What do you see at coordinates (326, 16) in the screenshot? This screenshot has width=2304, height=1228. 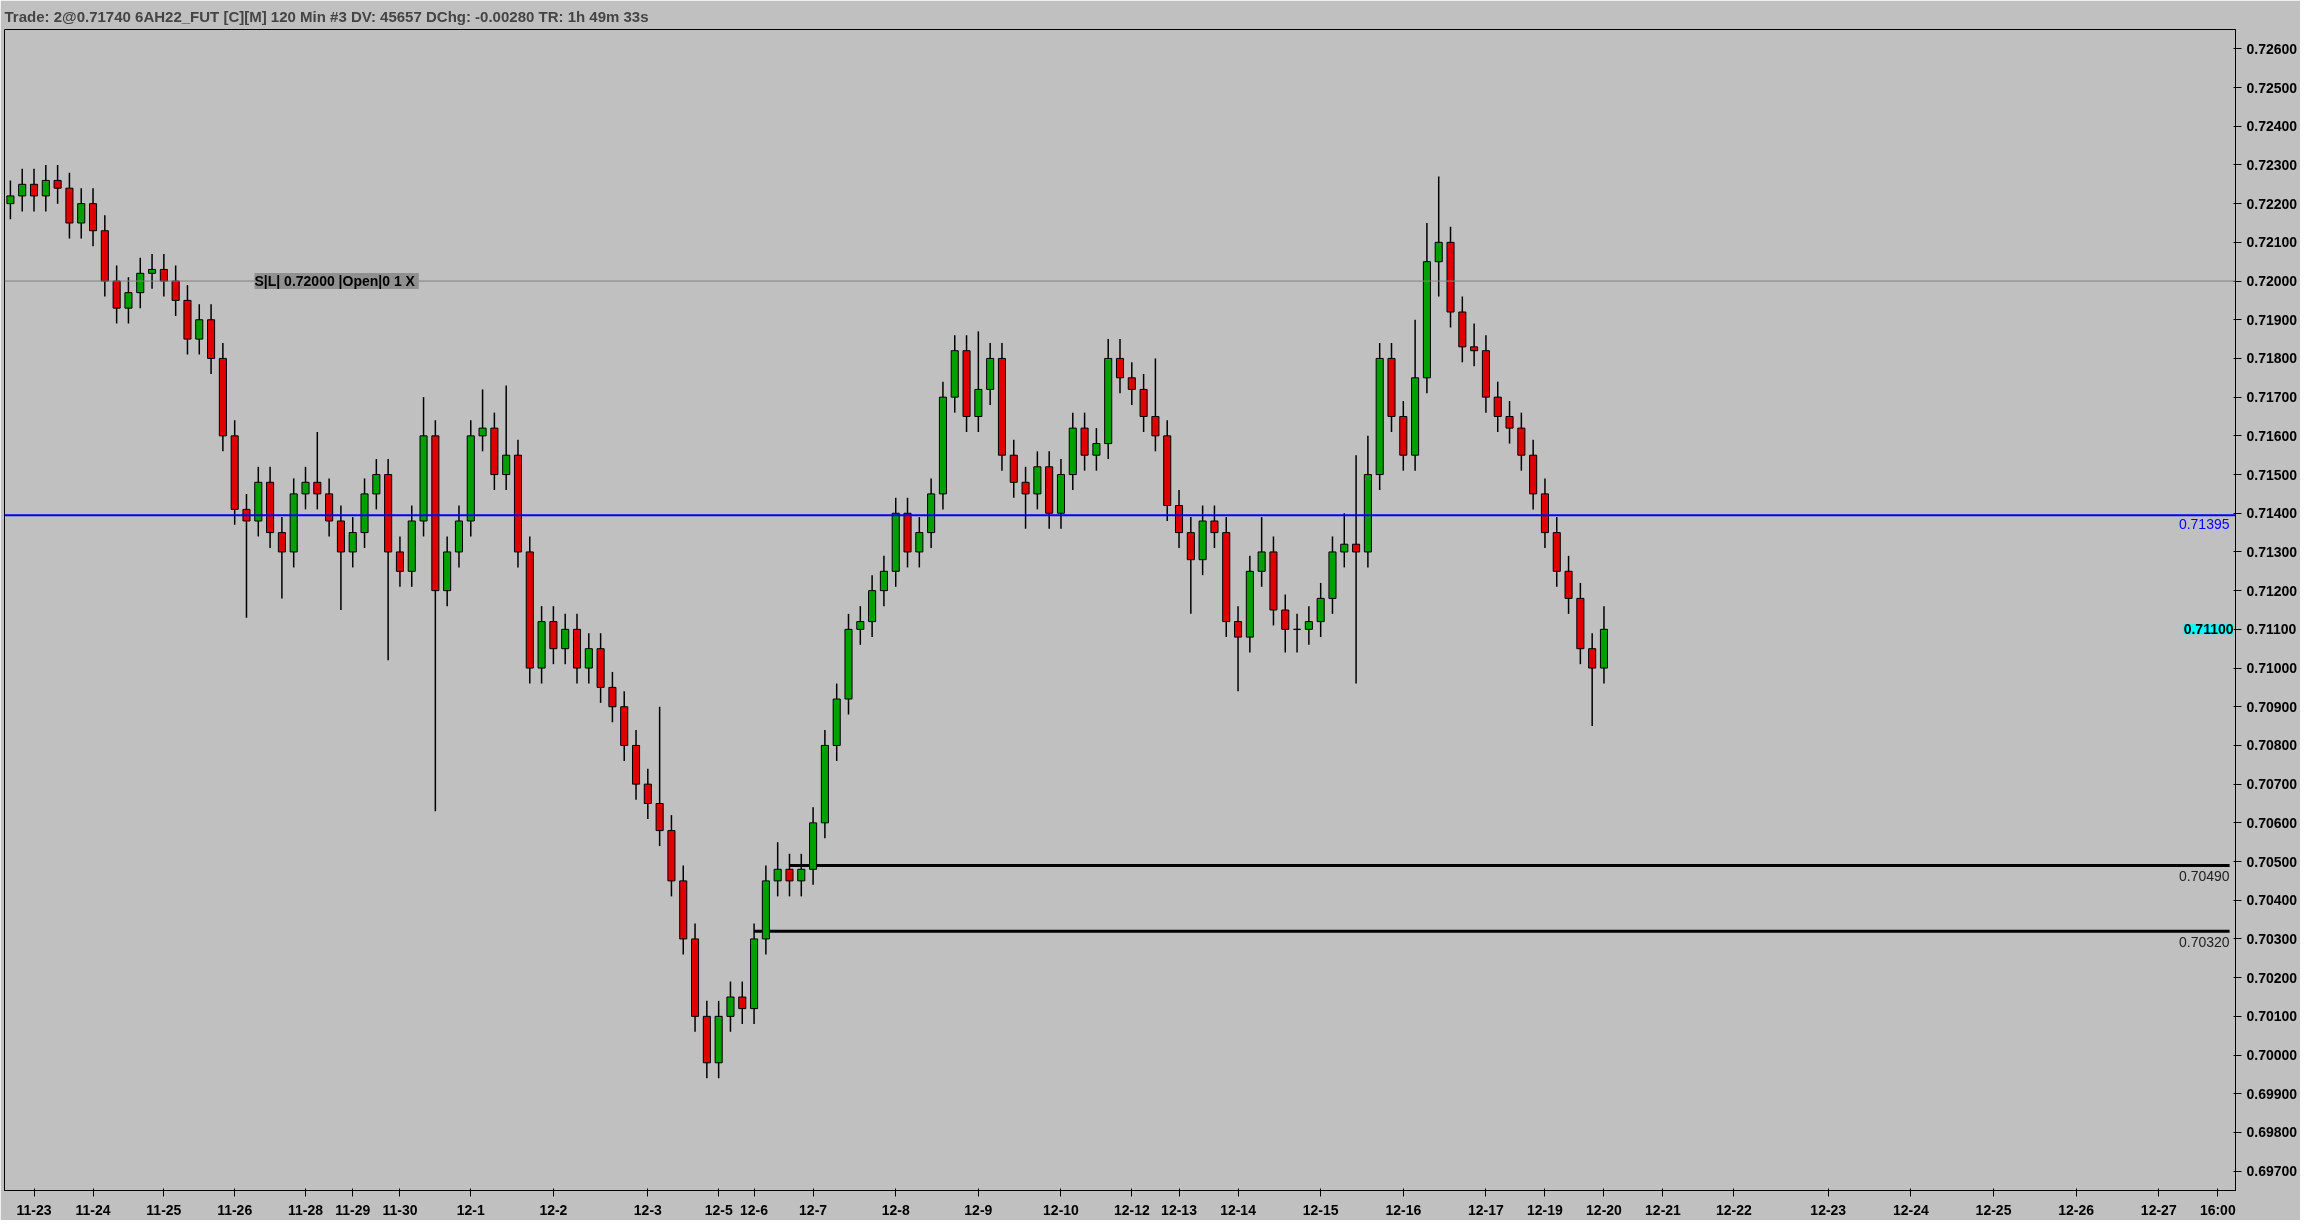 I see `chart-title: Trade: 2@0.71740 6AH22_FUT [C][M] 120 Min #3 DV: 45657 DChg: -0.00280 TR: 1h 49m 33s` at bounding box center [326, 16].